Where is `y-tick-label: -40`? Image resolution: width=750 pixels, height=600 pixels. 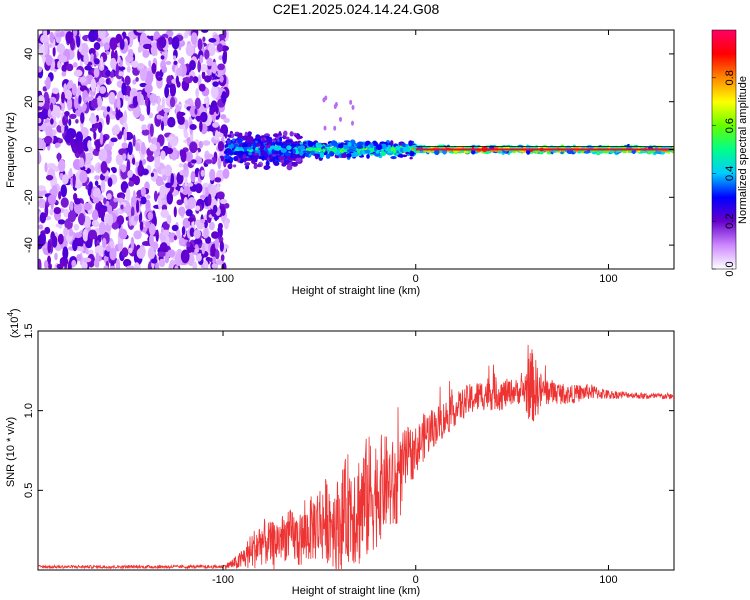 y-tick-label: -40 is located at coordinates (29, 245).